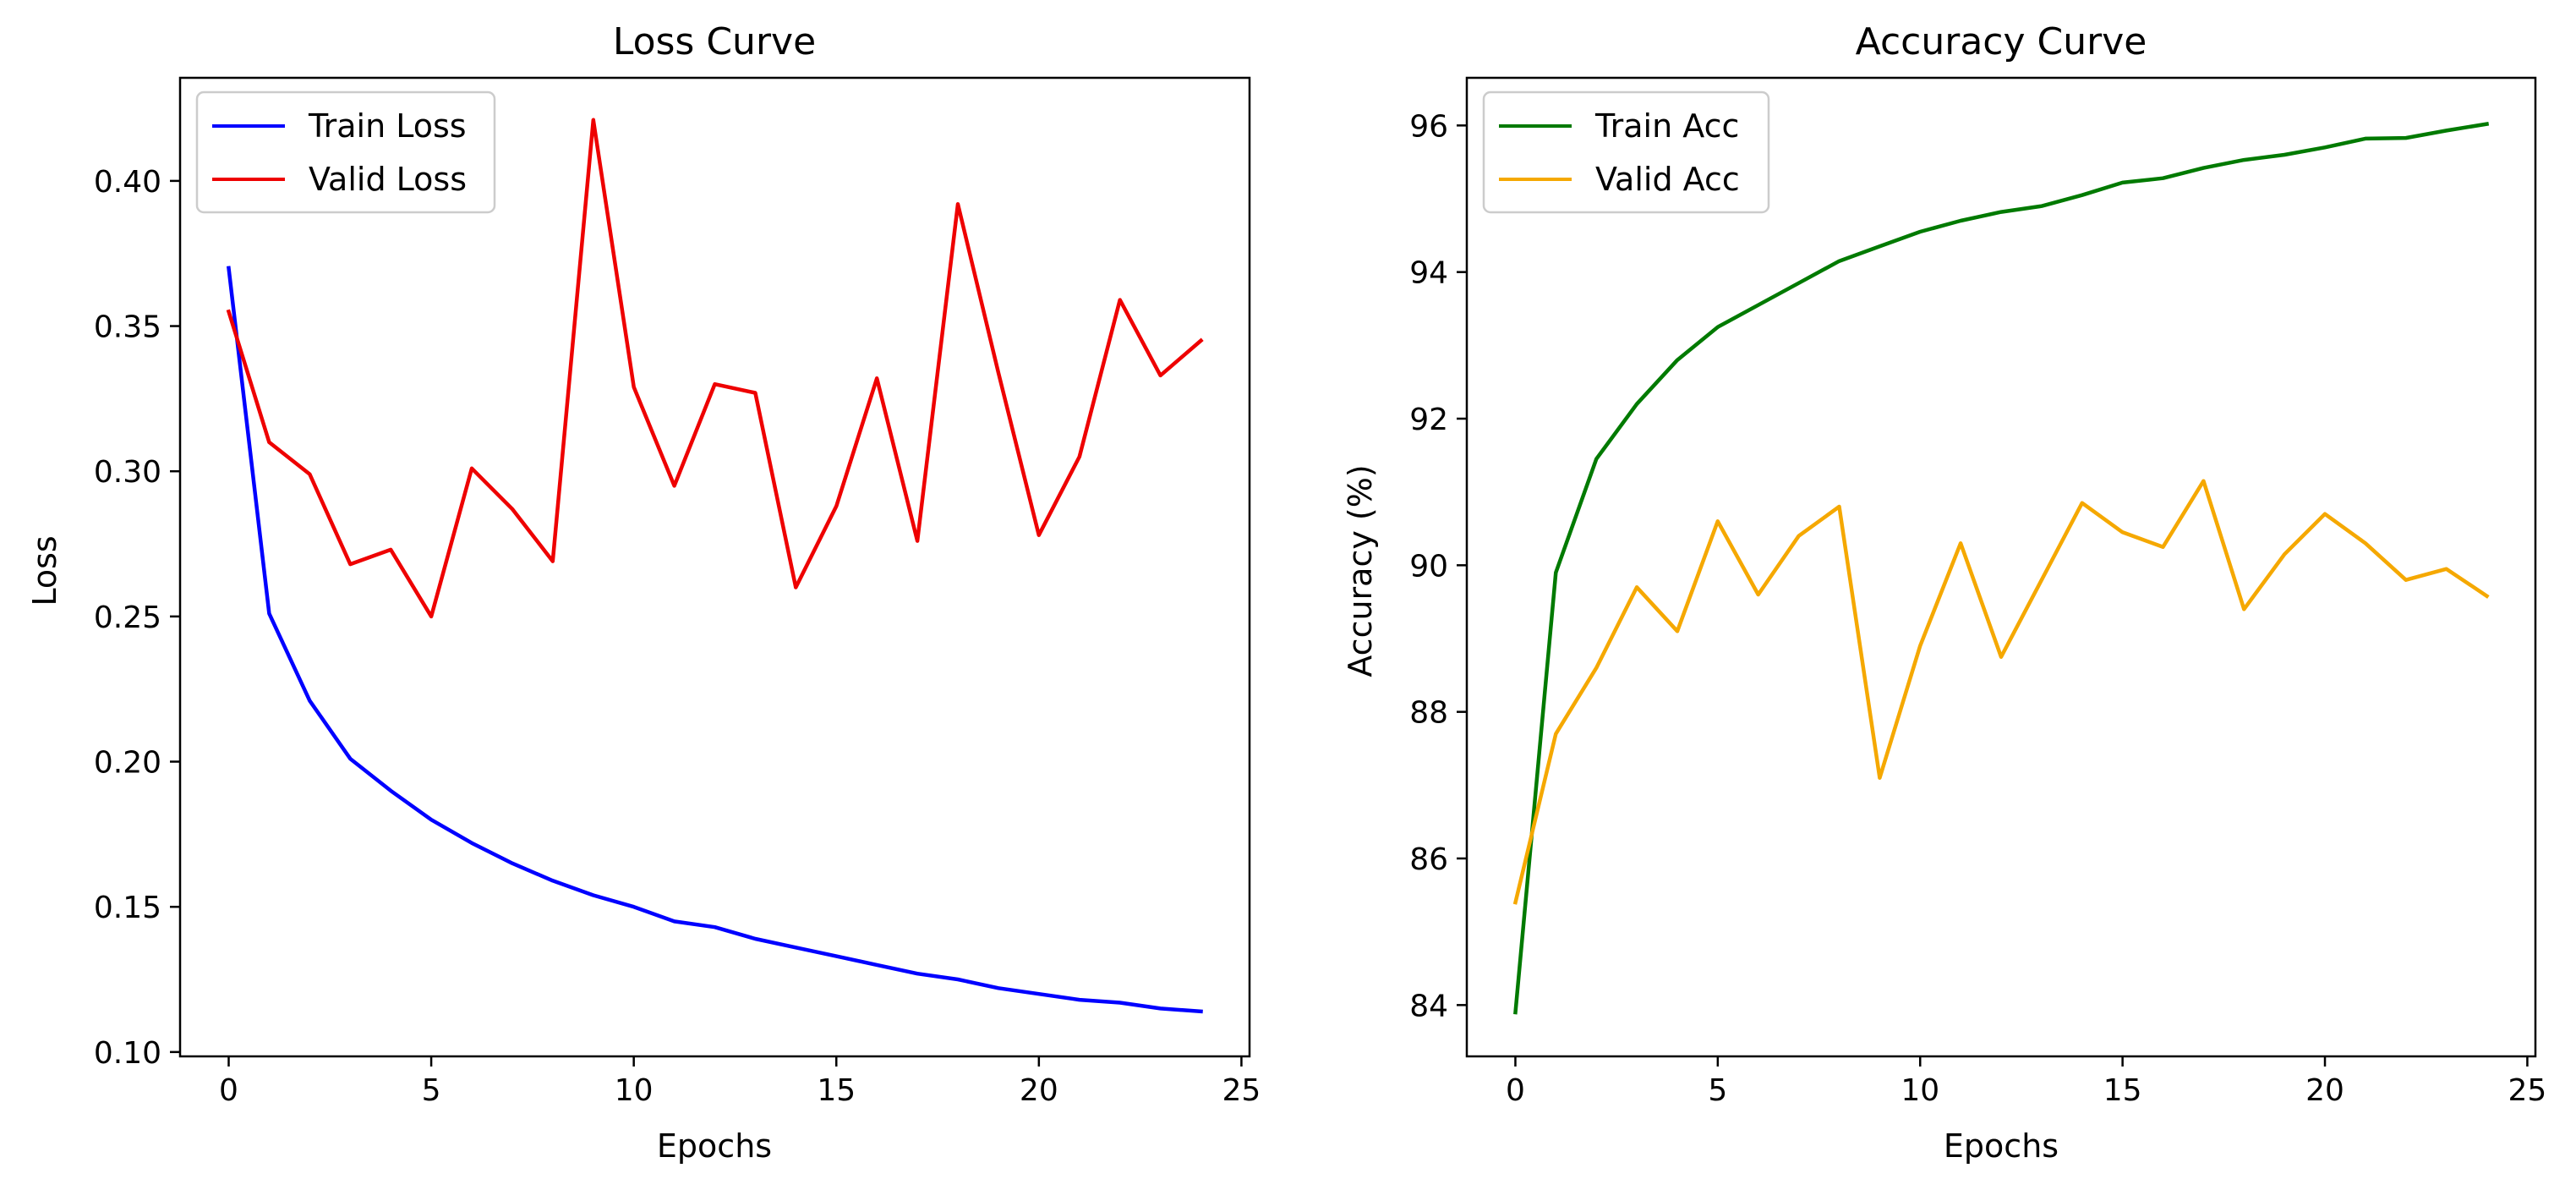  What do you see at coordinates (1428, 567) in the screenshot?
I see `accuracy-y-tick-label: 90` at bounding box center [1428, 567].